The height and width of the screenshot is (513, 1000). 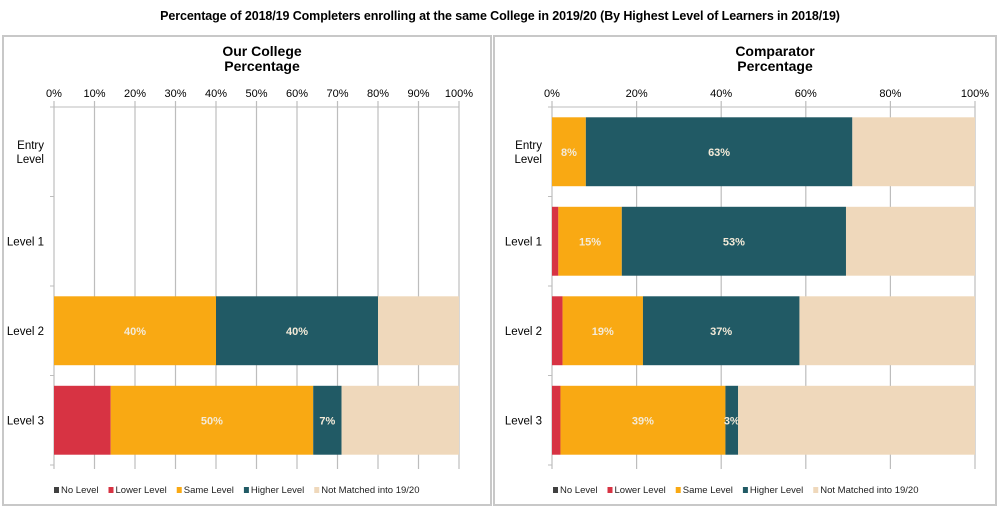 I want to click on data-label: 15%, so click(x=590, y=242).